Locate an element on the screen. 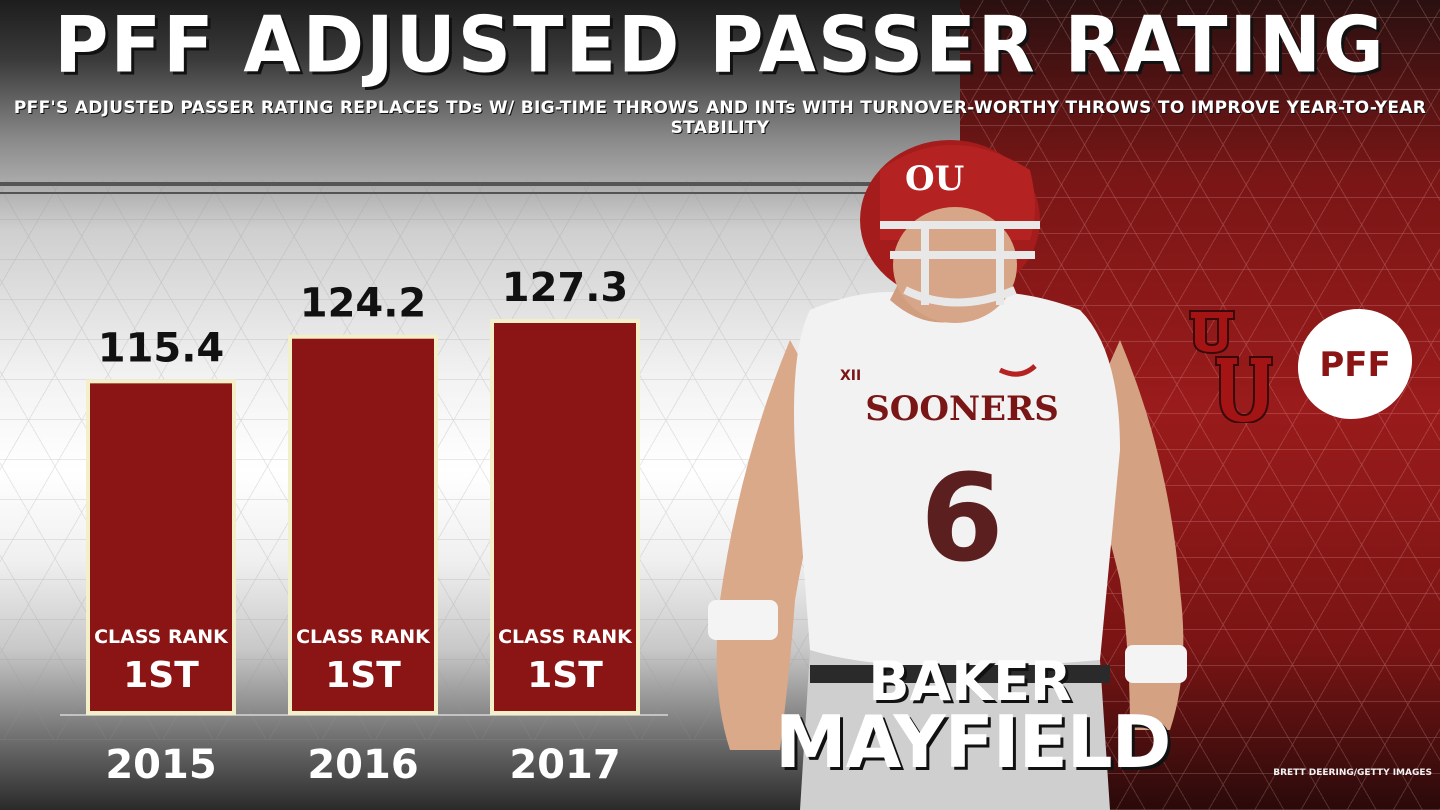 The width and height of the screenshot is (1440, 810). bar-2017 is located at coordinates (565, 517).